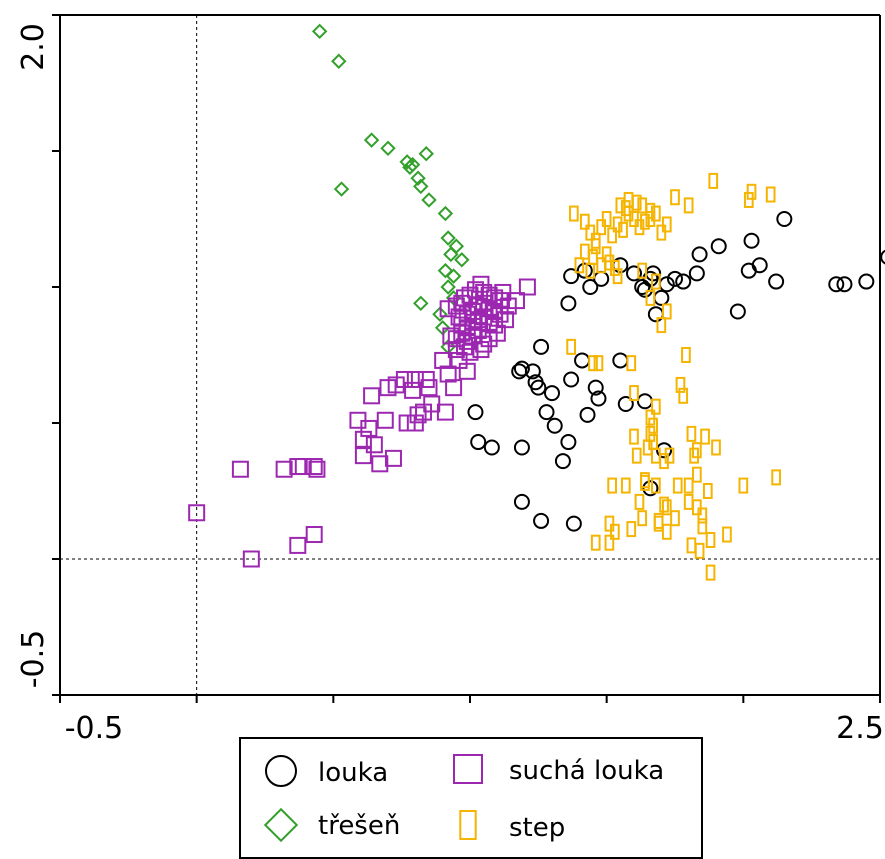 The height and width of the screenshot is (859, 885). I want to click on legend-label: třešeň, so click(359, 826).